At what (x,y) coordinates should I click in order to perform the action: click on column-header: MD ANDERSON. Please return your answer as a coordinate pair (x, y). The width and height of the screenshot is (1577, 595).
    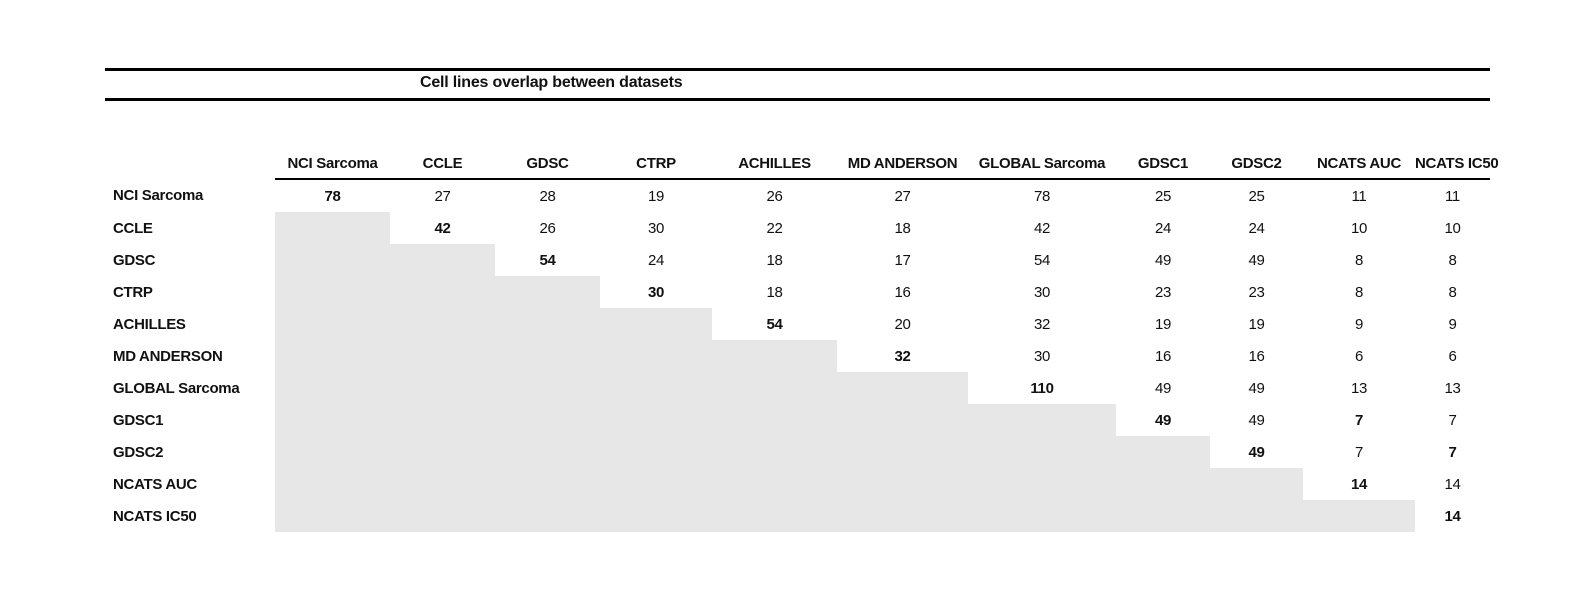
    Looking at the image, I should click on (902, 155).